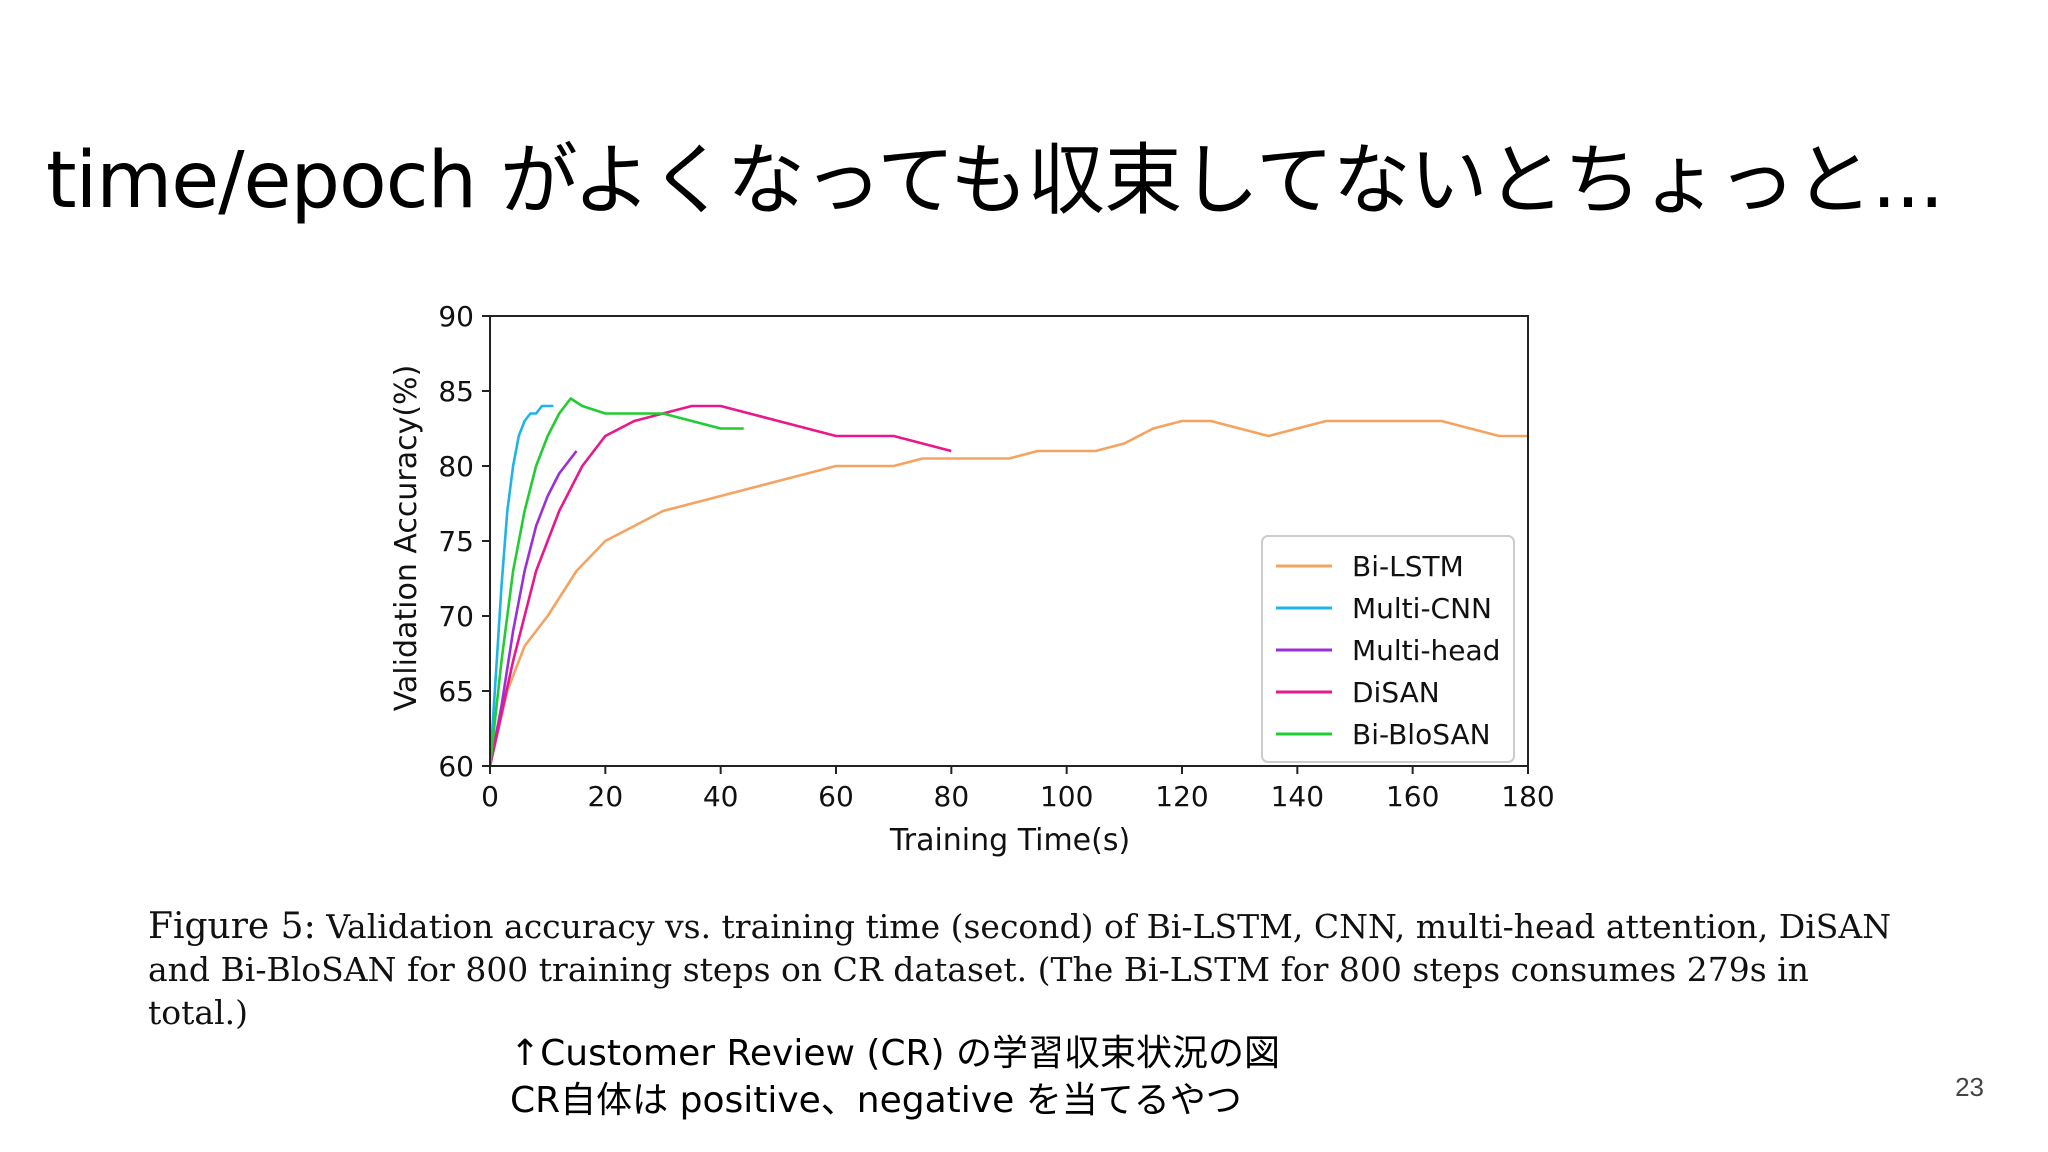 The image size is (2048, 1152). What do you see at coordinates (456, 391) in the screenshot?
I see `y-tick-label: 85` at bounding box center [456, 391].